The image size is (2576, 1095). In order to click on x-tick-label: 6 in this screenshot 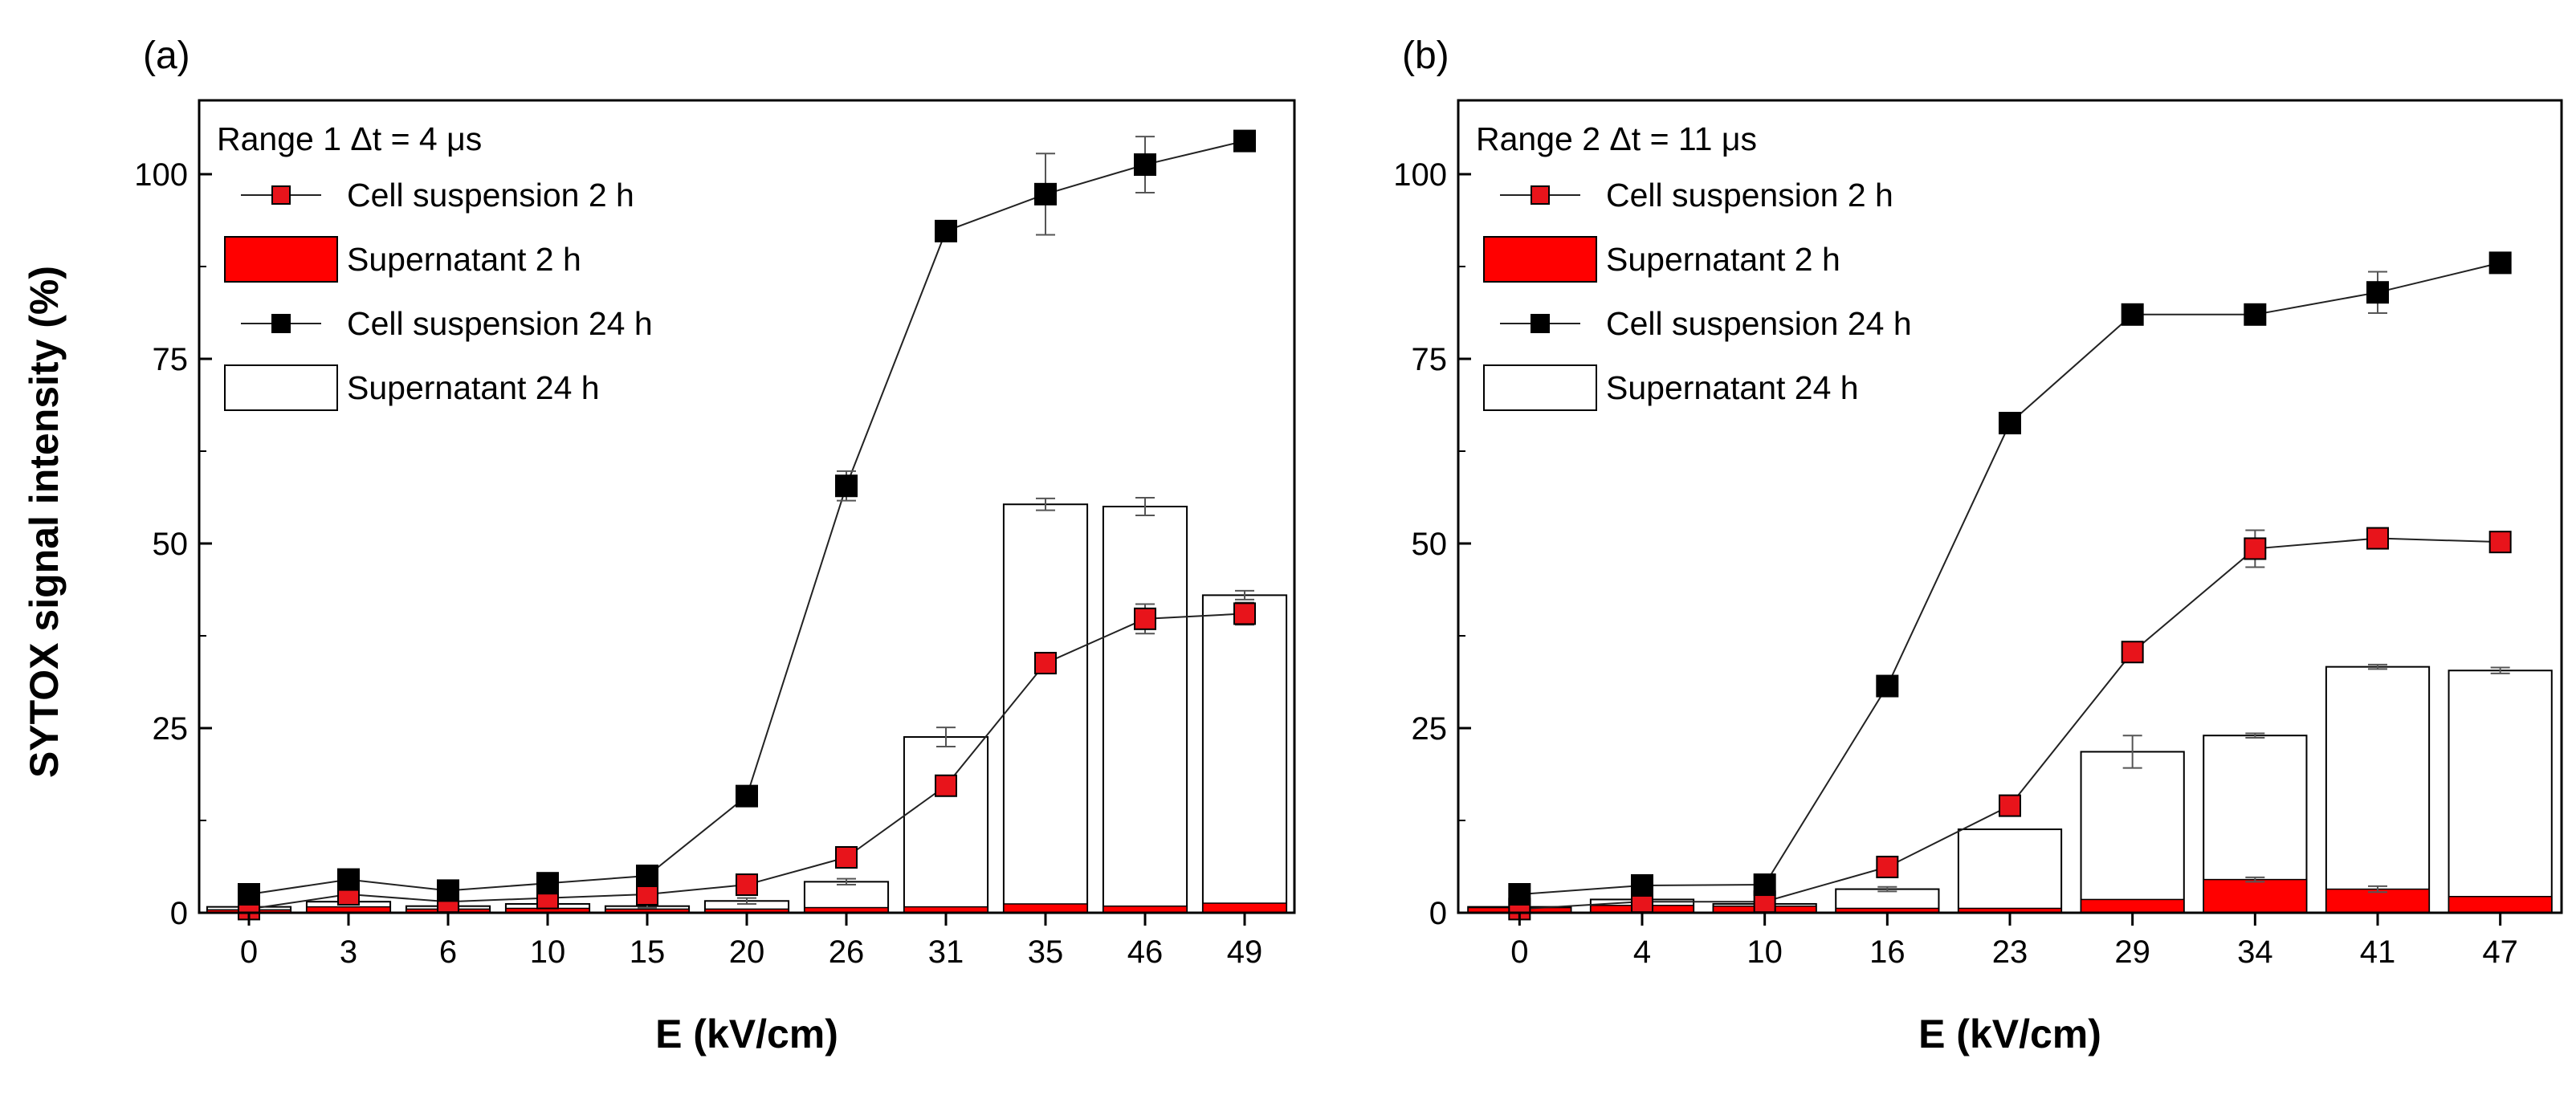, I will do `click(448, 952)`.